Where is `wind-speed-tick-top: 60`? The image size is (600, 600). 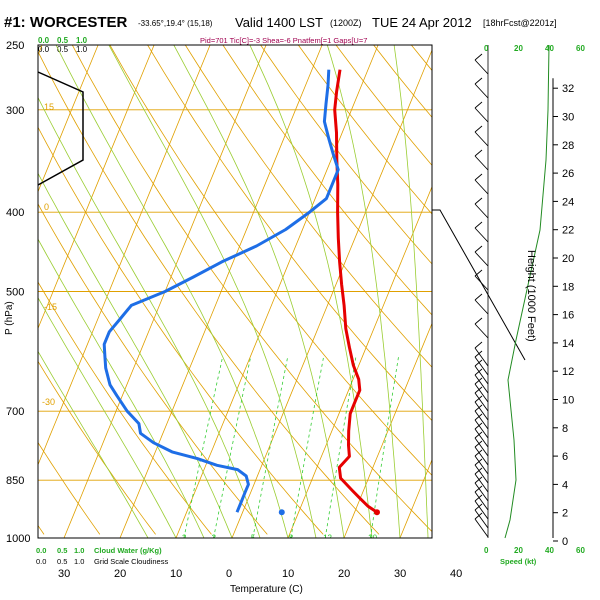 wind-speed-tick-top: 60 is located at coordinates (580, 48).